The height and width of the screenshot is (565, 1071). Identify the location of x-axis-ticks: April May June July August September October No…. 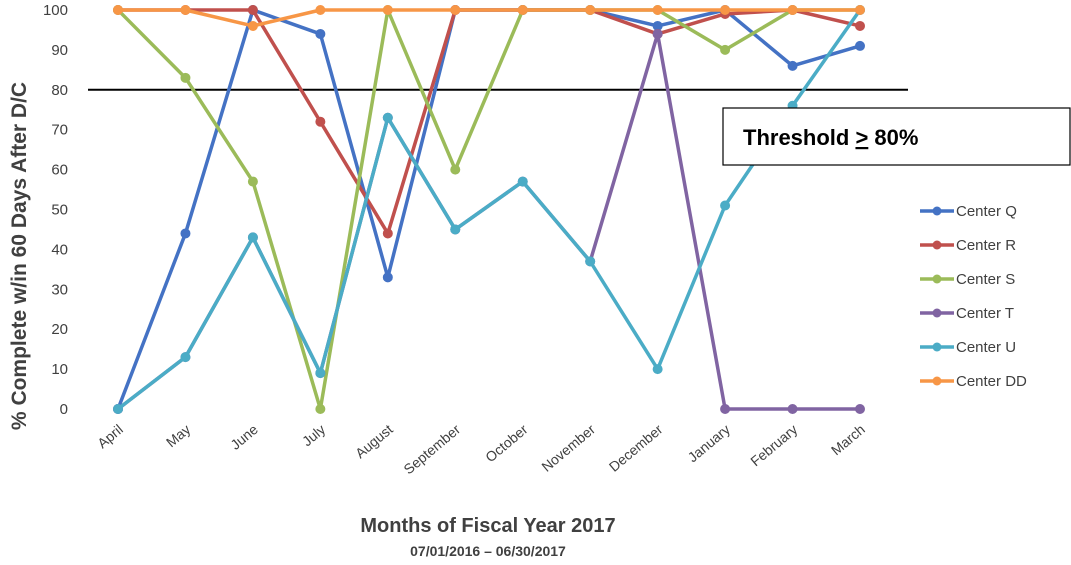
(481, 449).